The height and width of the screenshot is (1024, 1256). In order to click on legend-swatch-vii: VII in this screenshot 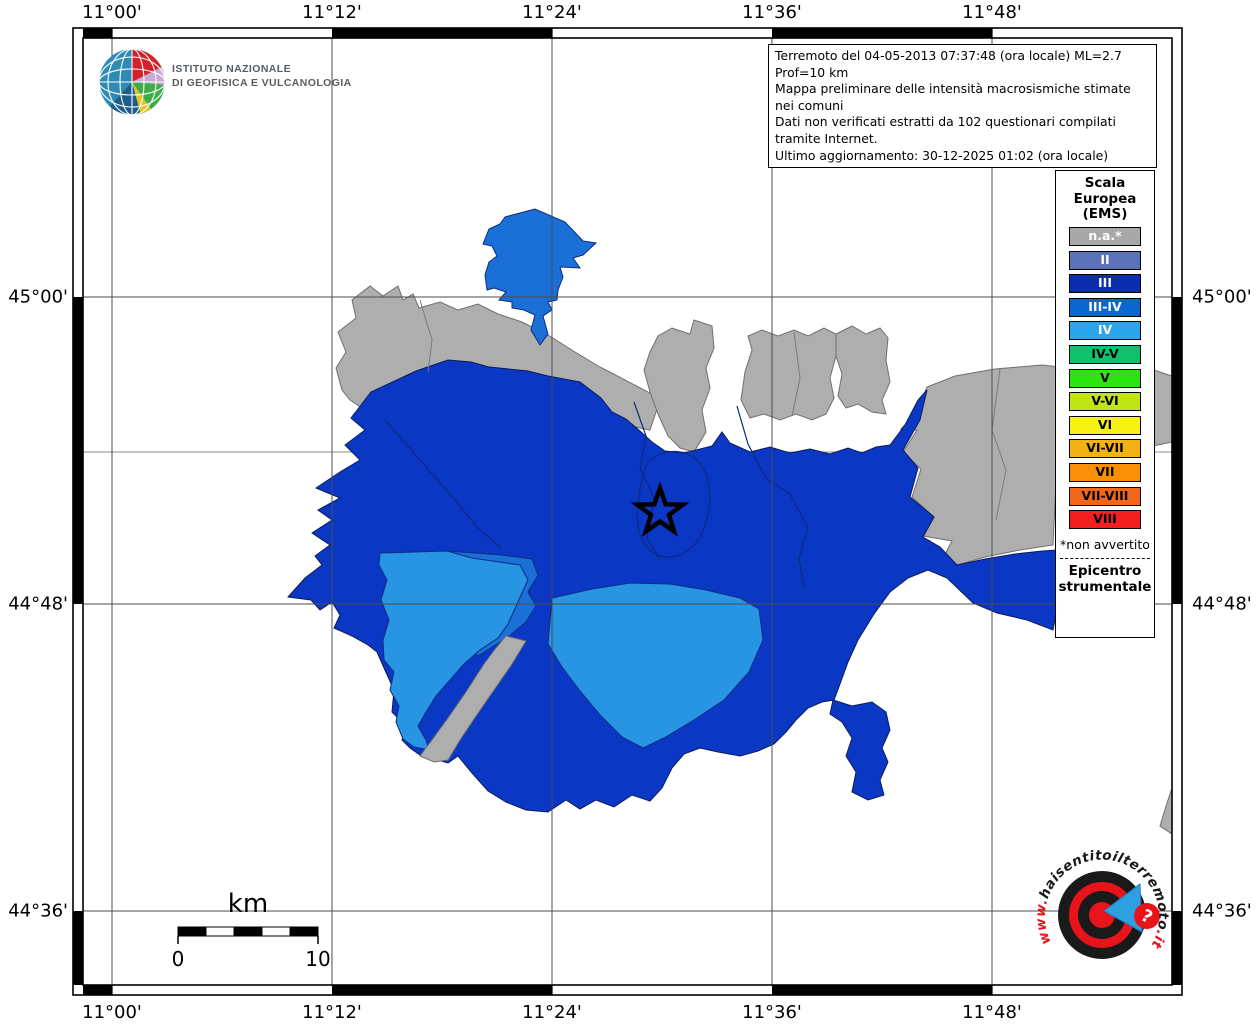, I will do `click(1105, 473)`.